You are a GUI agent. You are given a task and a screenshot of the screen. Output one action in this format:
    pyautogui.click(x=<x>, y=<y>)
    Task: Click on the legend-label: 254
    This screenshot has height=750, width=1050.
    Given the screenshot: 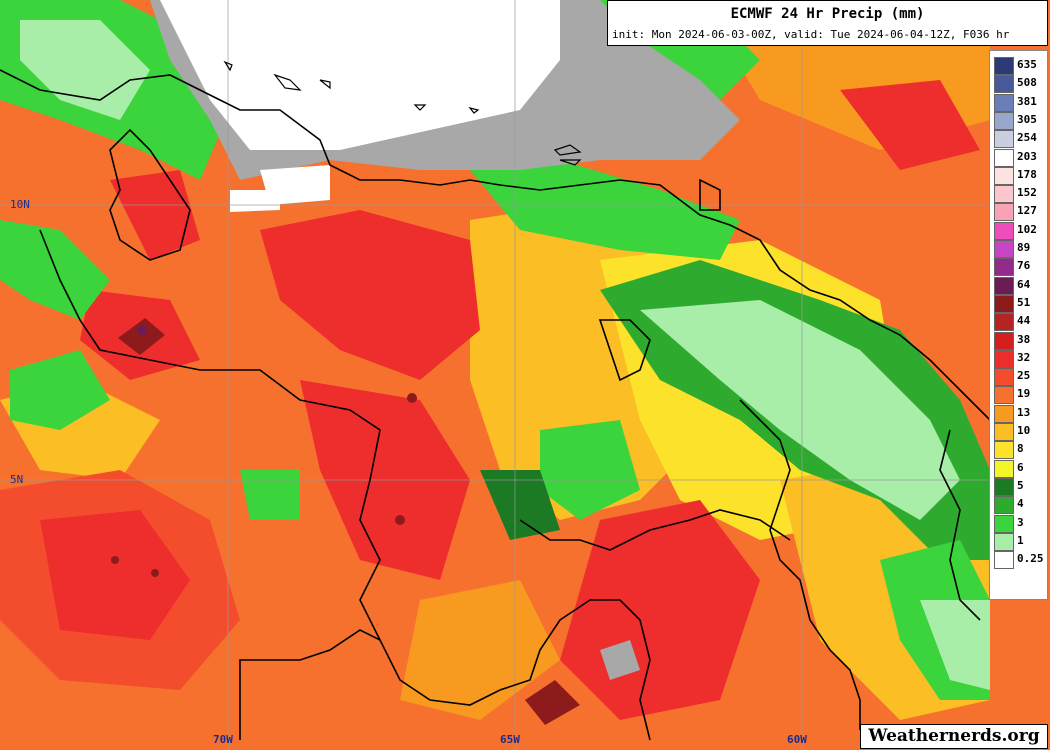 What is the action you would take?
    pyautogui.click(x=1027, y=138)
    